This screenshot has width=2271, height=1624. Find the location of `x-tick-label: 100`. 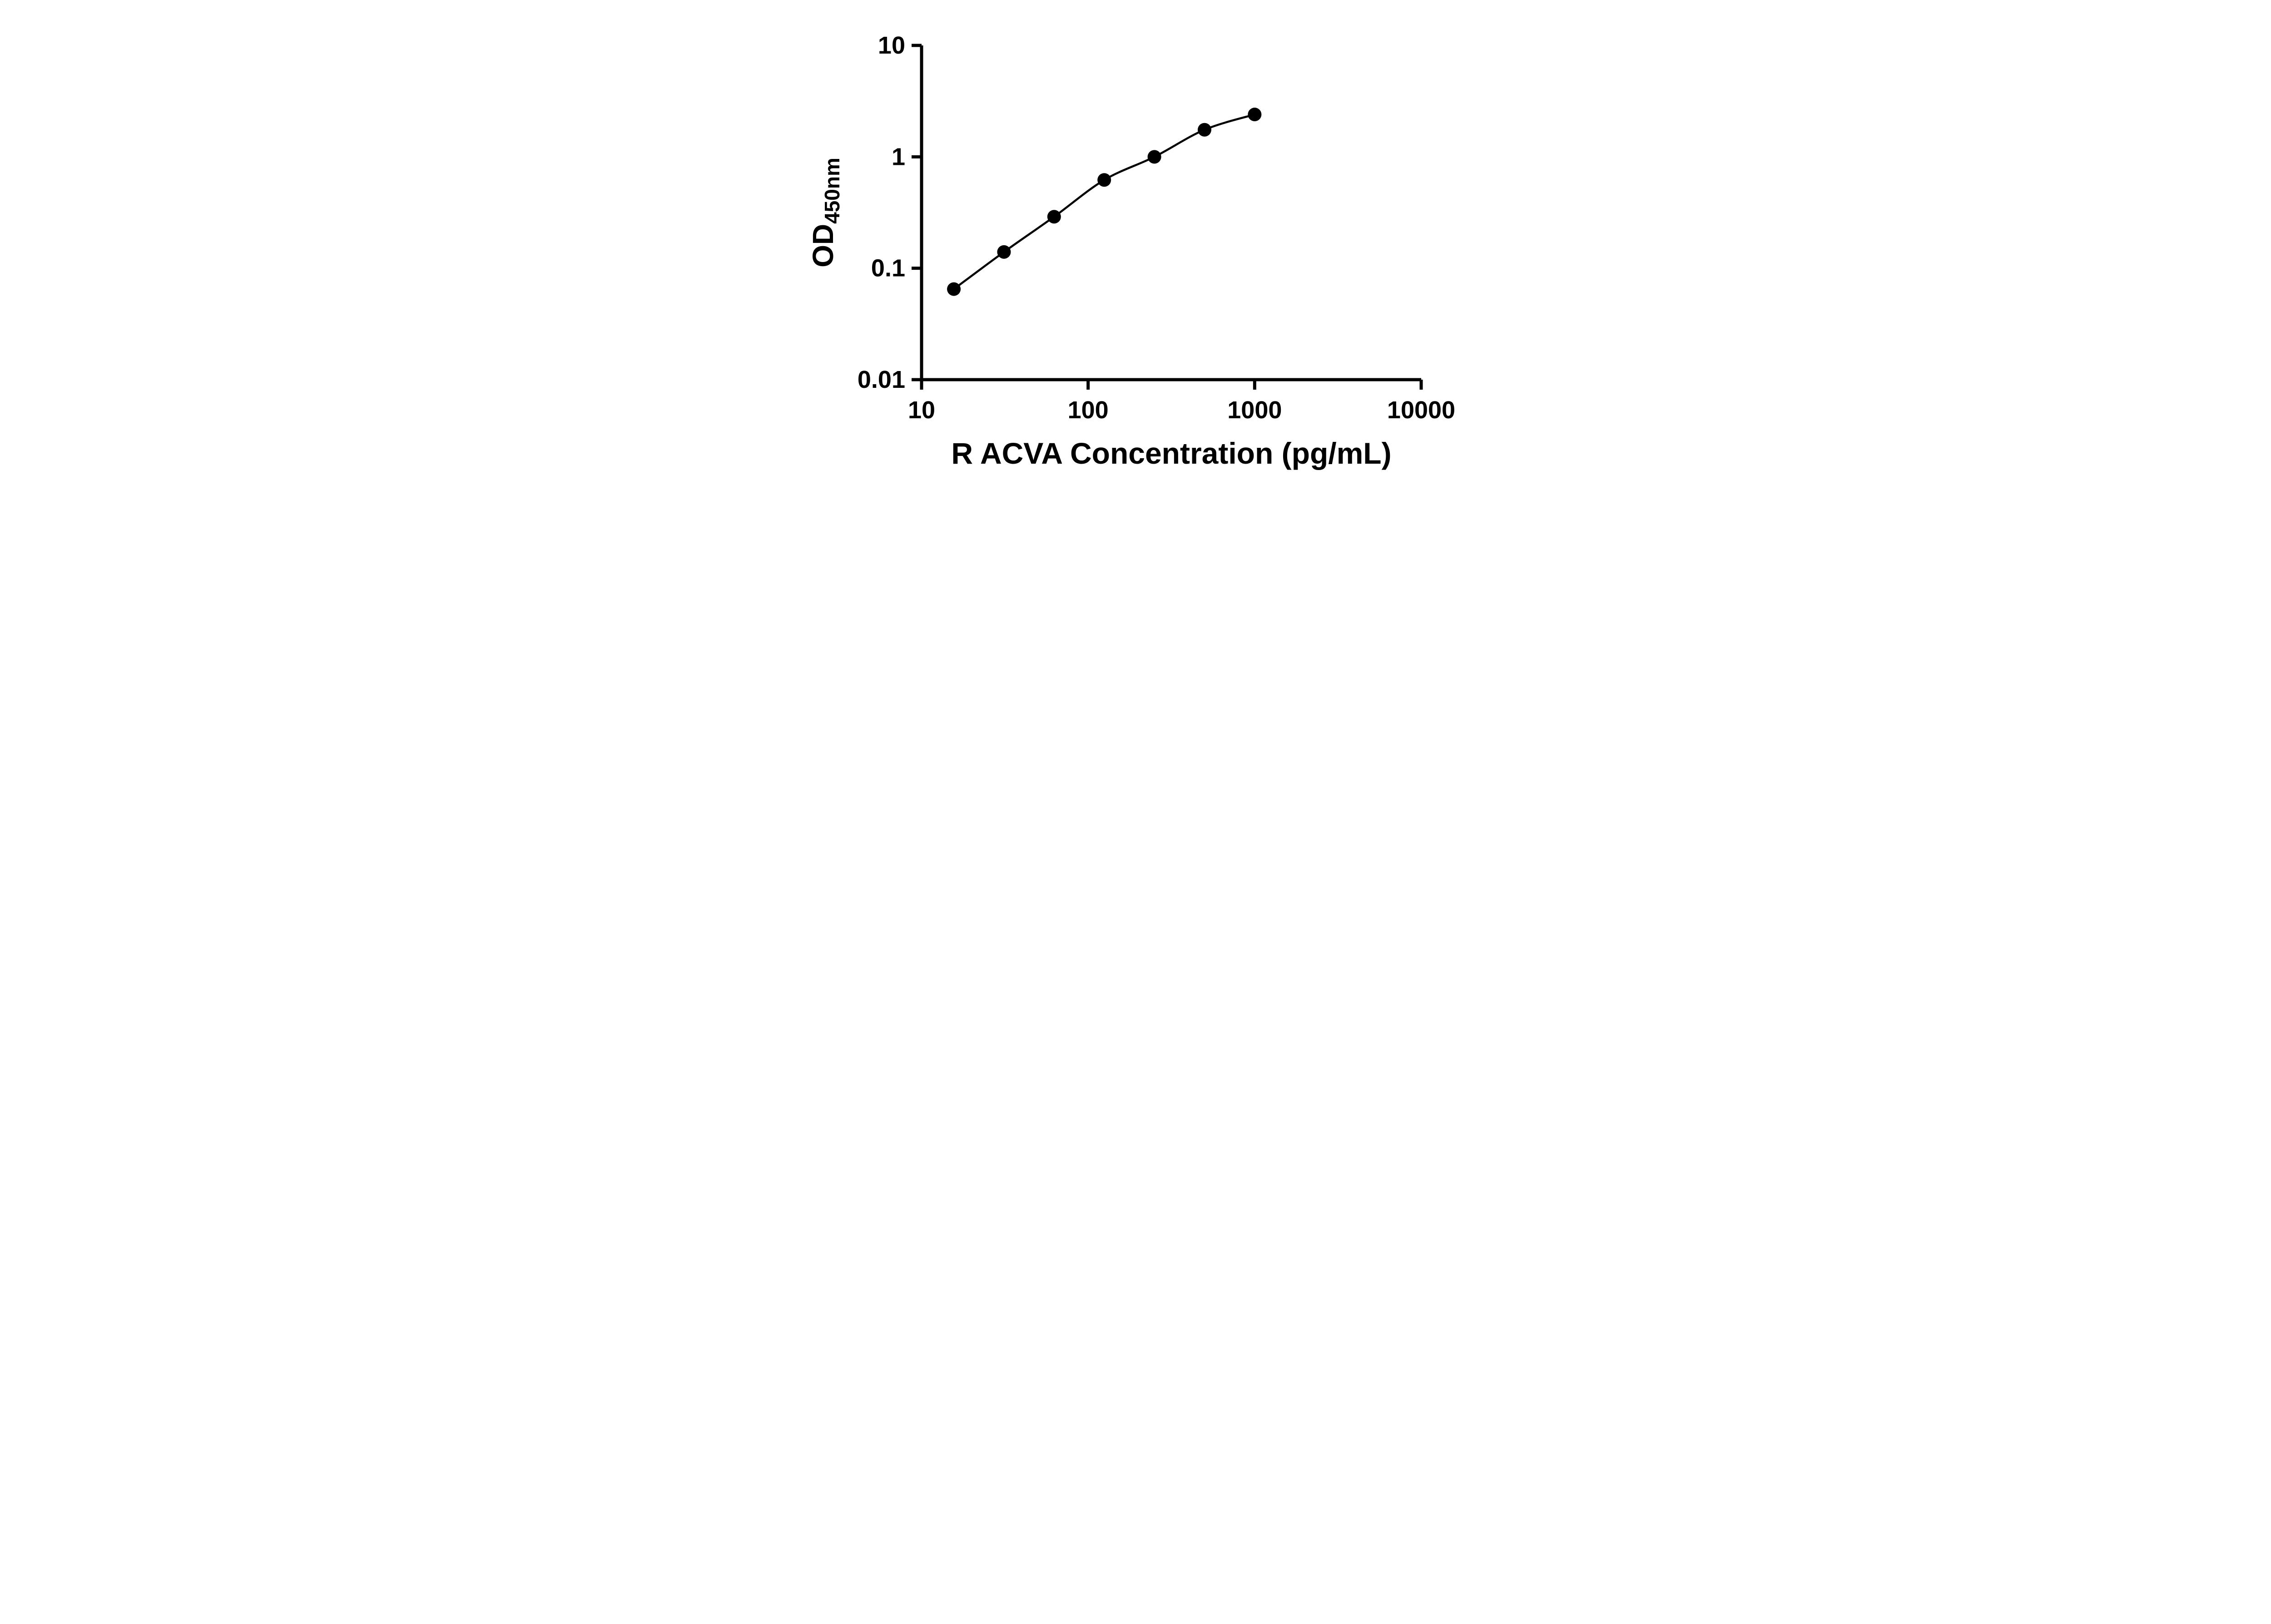

x-tick-label: 100 is located at coordinates (1088, 410).